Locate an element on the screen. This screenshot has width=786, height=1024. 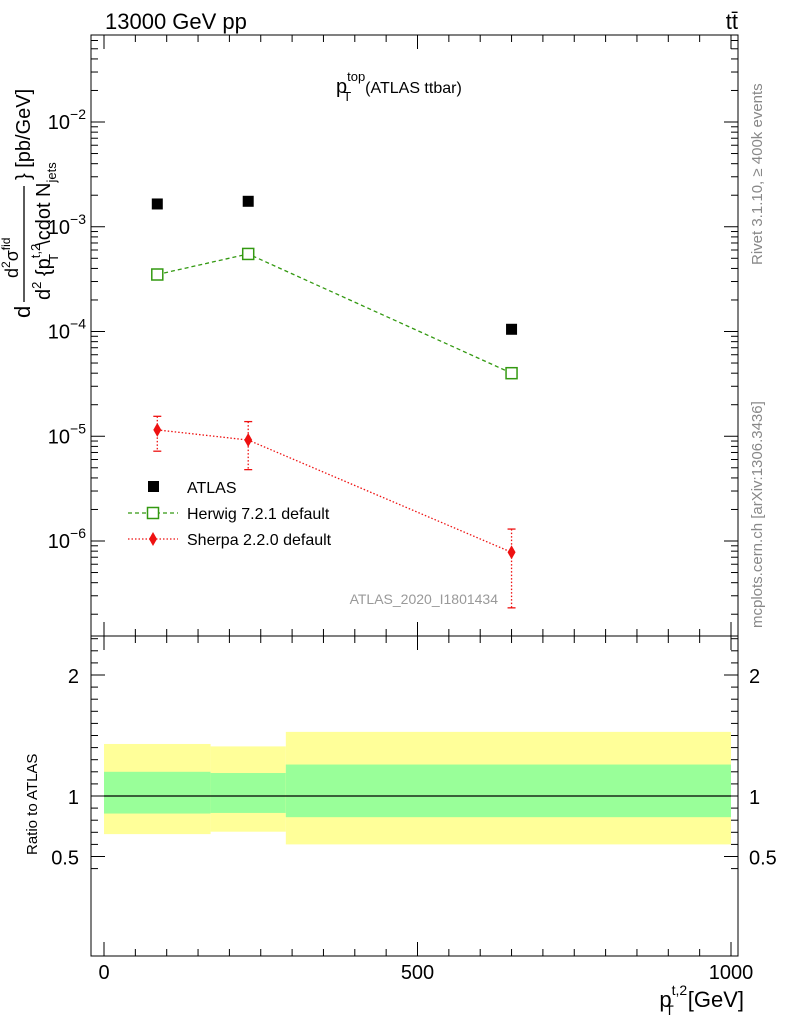
ratio-y-tick-label: 2 is located at coordinates (73, 677).